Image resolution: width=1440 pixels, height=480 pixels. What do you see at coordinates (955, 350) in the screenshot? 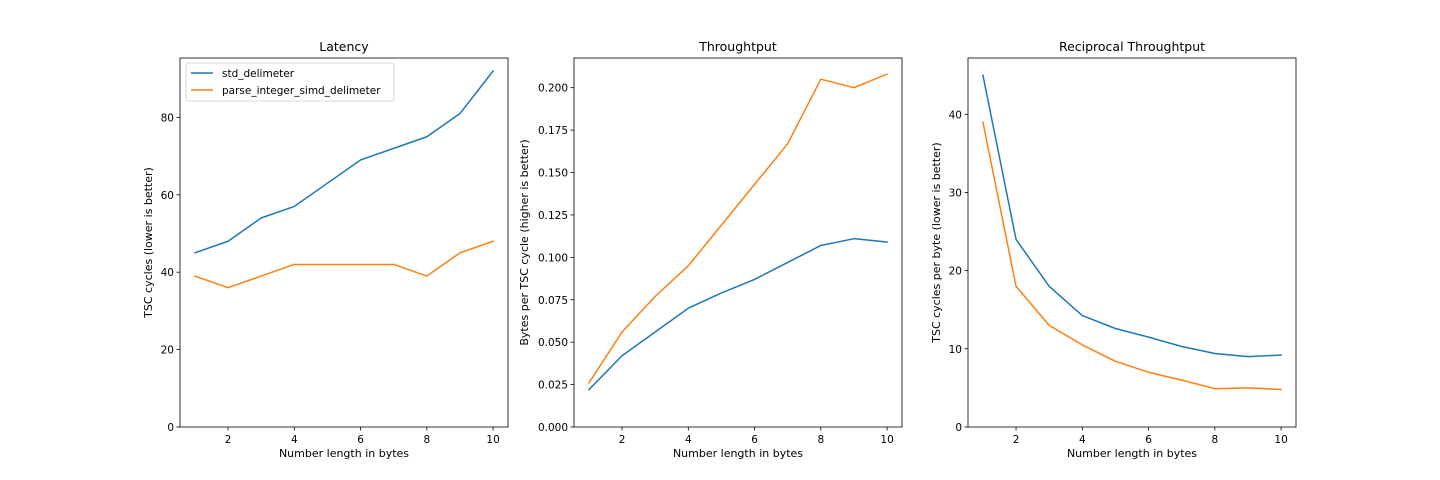
I see `y-tick-label: 10` at bounding box center [955, 350].